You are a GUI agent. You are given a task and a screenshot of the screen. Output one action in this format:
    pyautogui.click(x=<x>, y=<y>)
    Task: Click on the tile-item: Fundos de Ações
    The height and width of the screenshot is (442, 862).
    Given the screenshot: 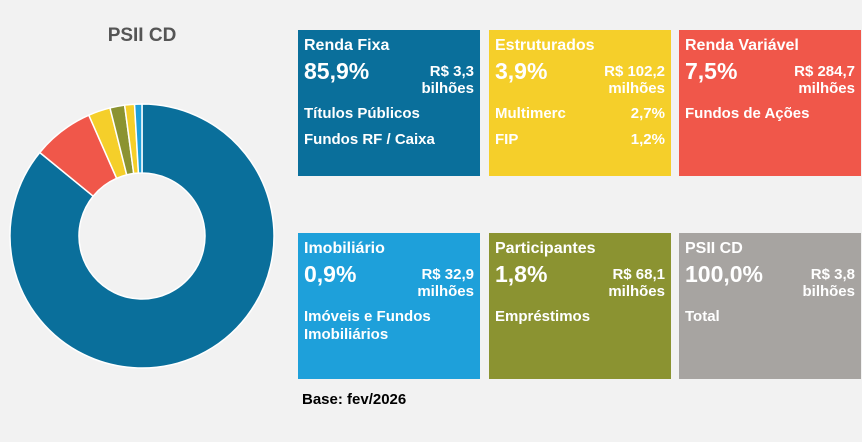 What is the action you would take?
    pyautogui.click(x=770, y=114)
    